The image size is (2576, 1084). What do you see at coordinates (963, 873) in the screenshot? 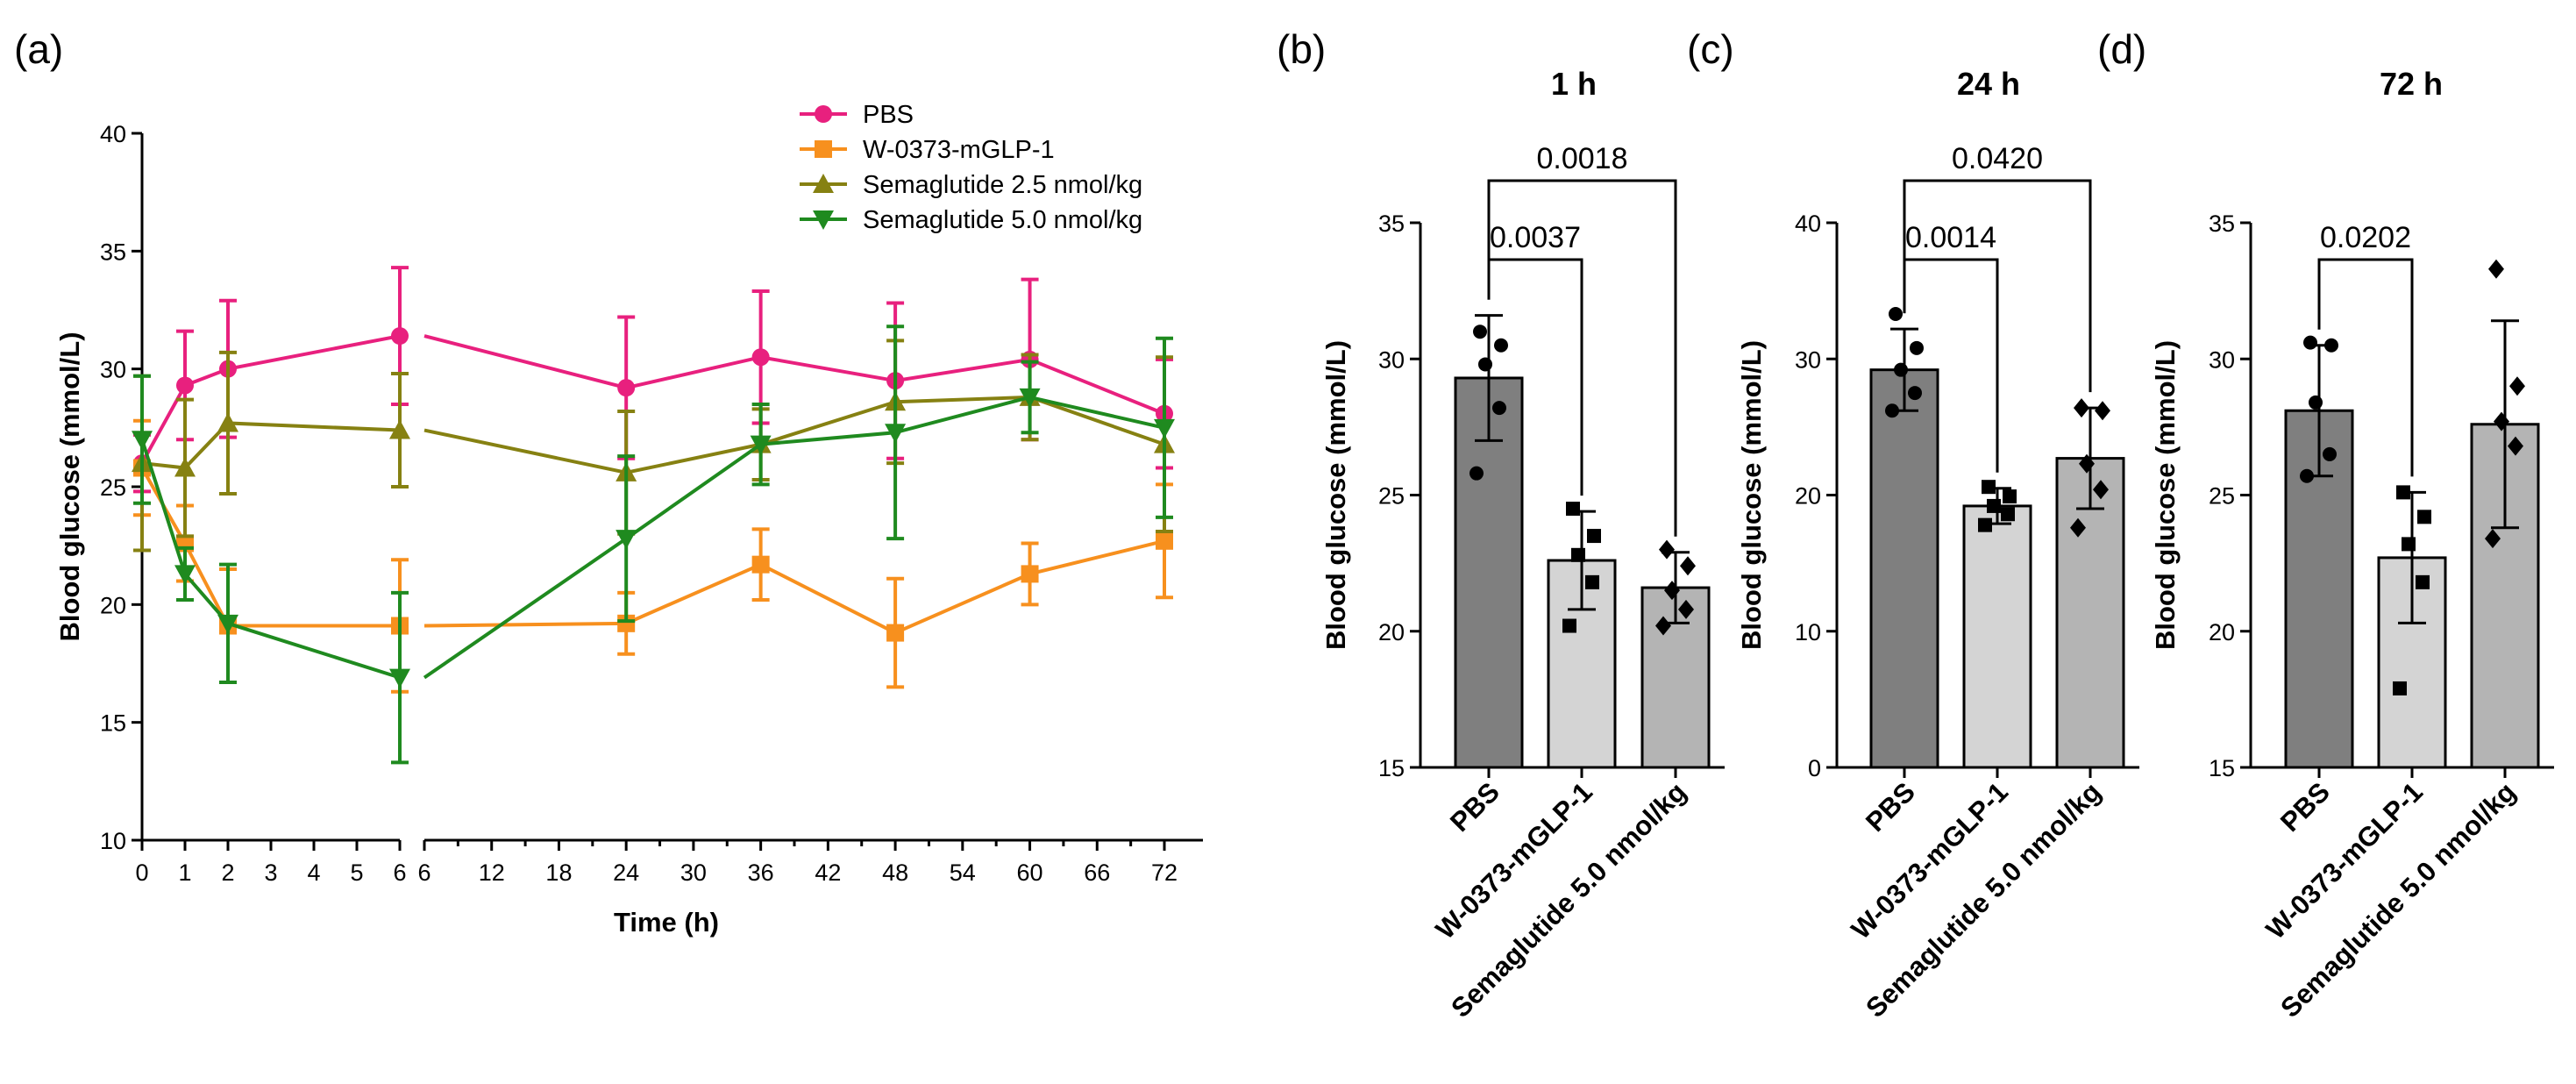
I see `x-tick-label: 54` at bounding box center [963, 873].